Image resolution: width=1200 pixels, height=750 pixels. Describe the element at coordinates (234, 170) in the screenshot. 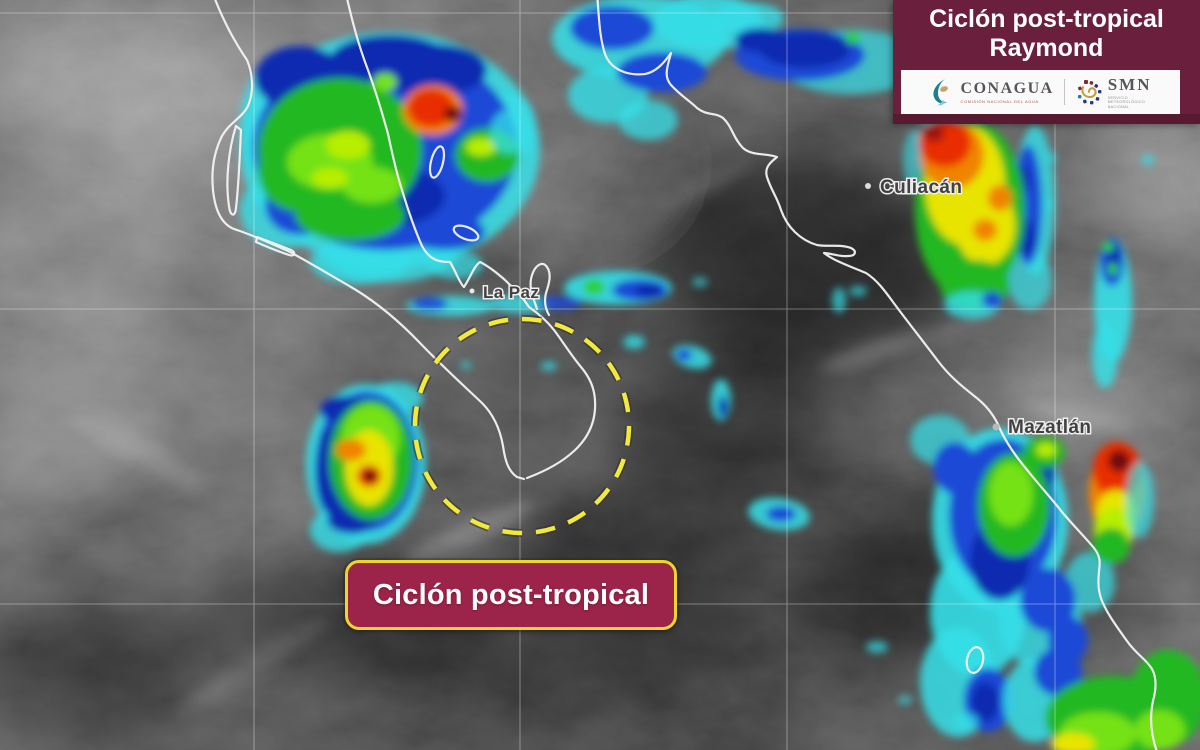

I see `coastline-baja-lagoon1` at that location.